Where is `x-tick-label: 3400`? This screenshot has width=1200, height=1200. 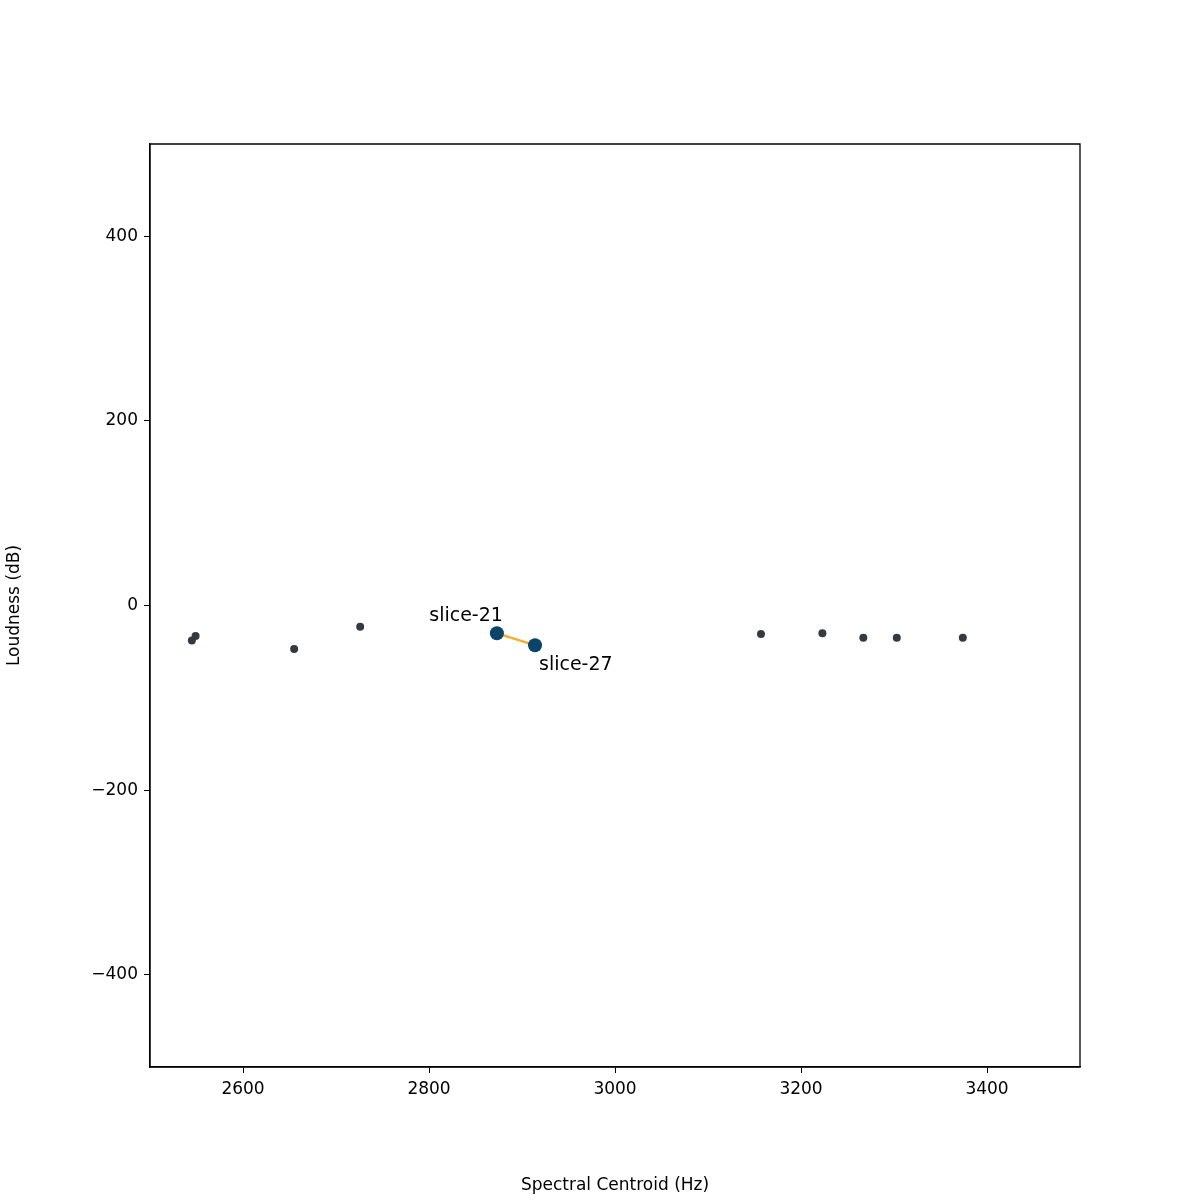
x-tick-label: 3400 is located at coordinates (987, 1087).